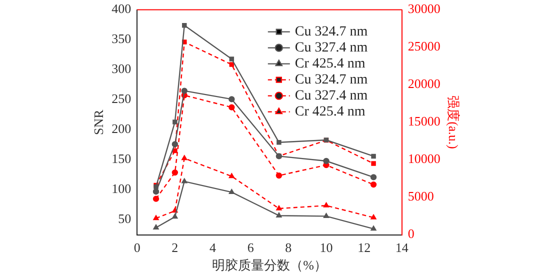 Image resolution: width=554 pixels, height=274 pixels. Describe the element at coordinates (125, 218) in the screenshot. I see `y-tick-label: 50` at that location.